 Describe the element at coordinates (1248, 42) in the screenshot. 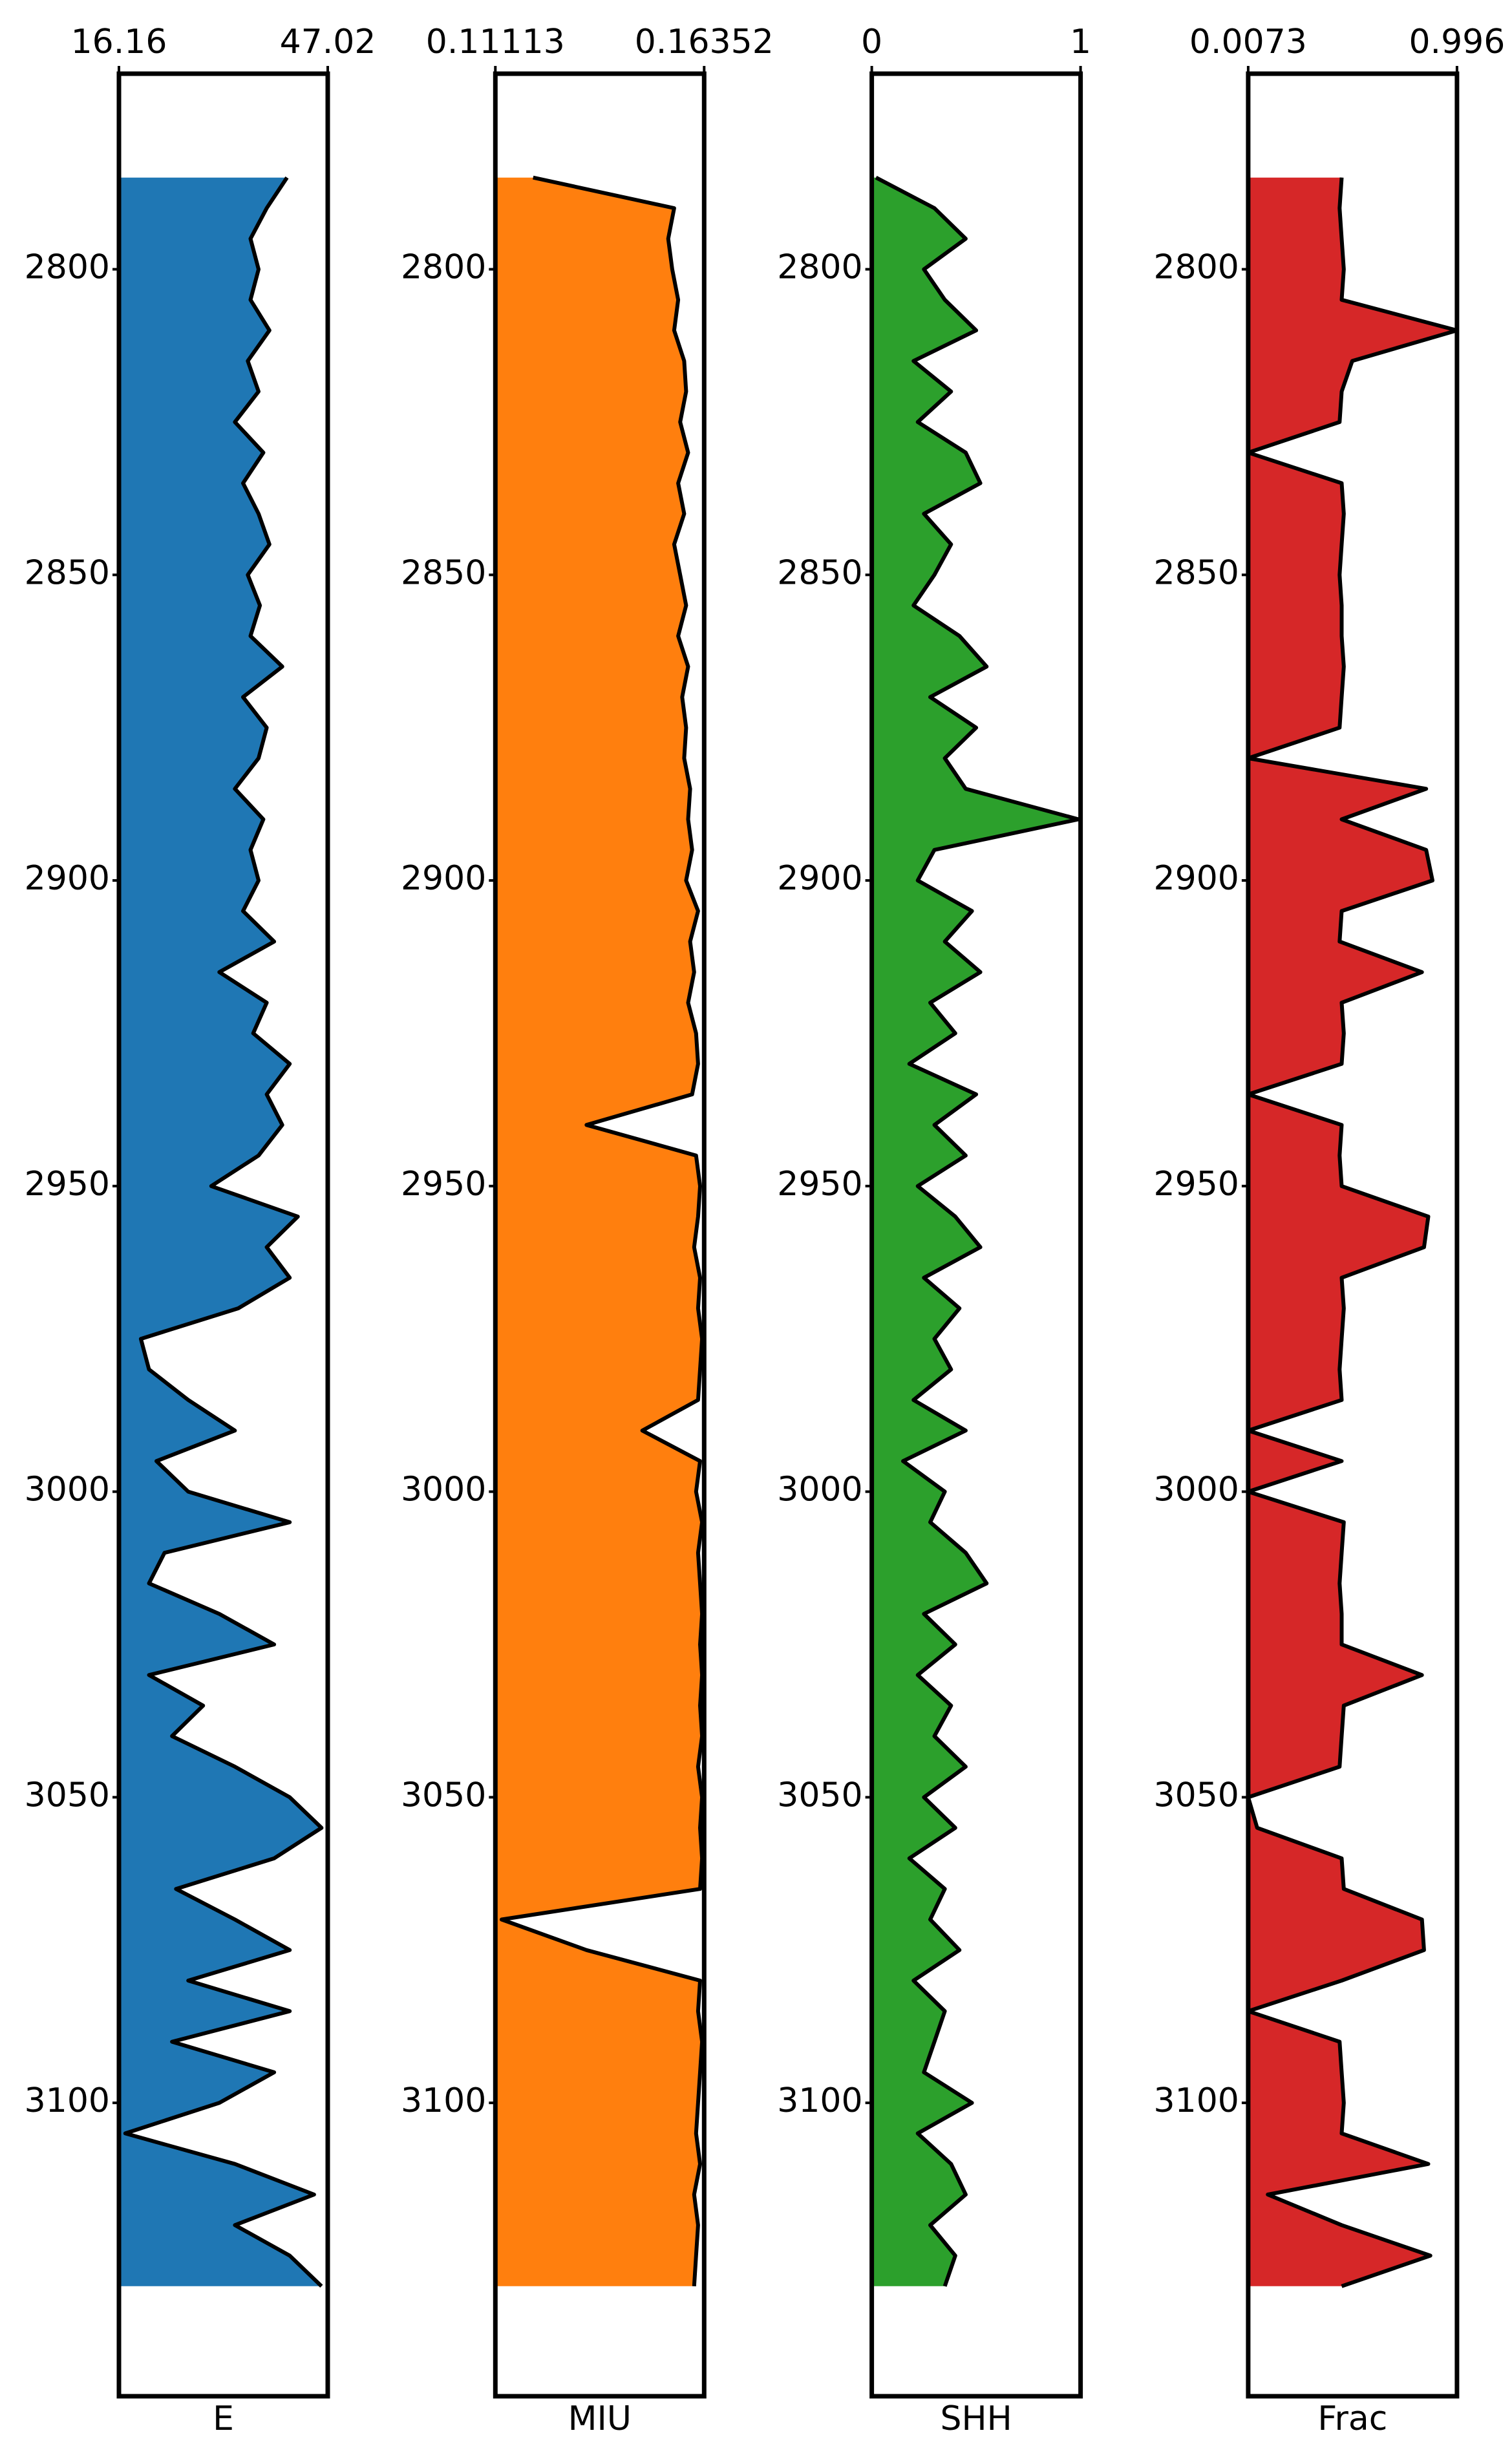

I see `x-tick-label: 0.0073` at that location.